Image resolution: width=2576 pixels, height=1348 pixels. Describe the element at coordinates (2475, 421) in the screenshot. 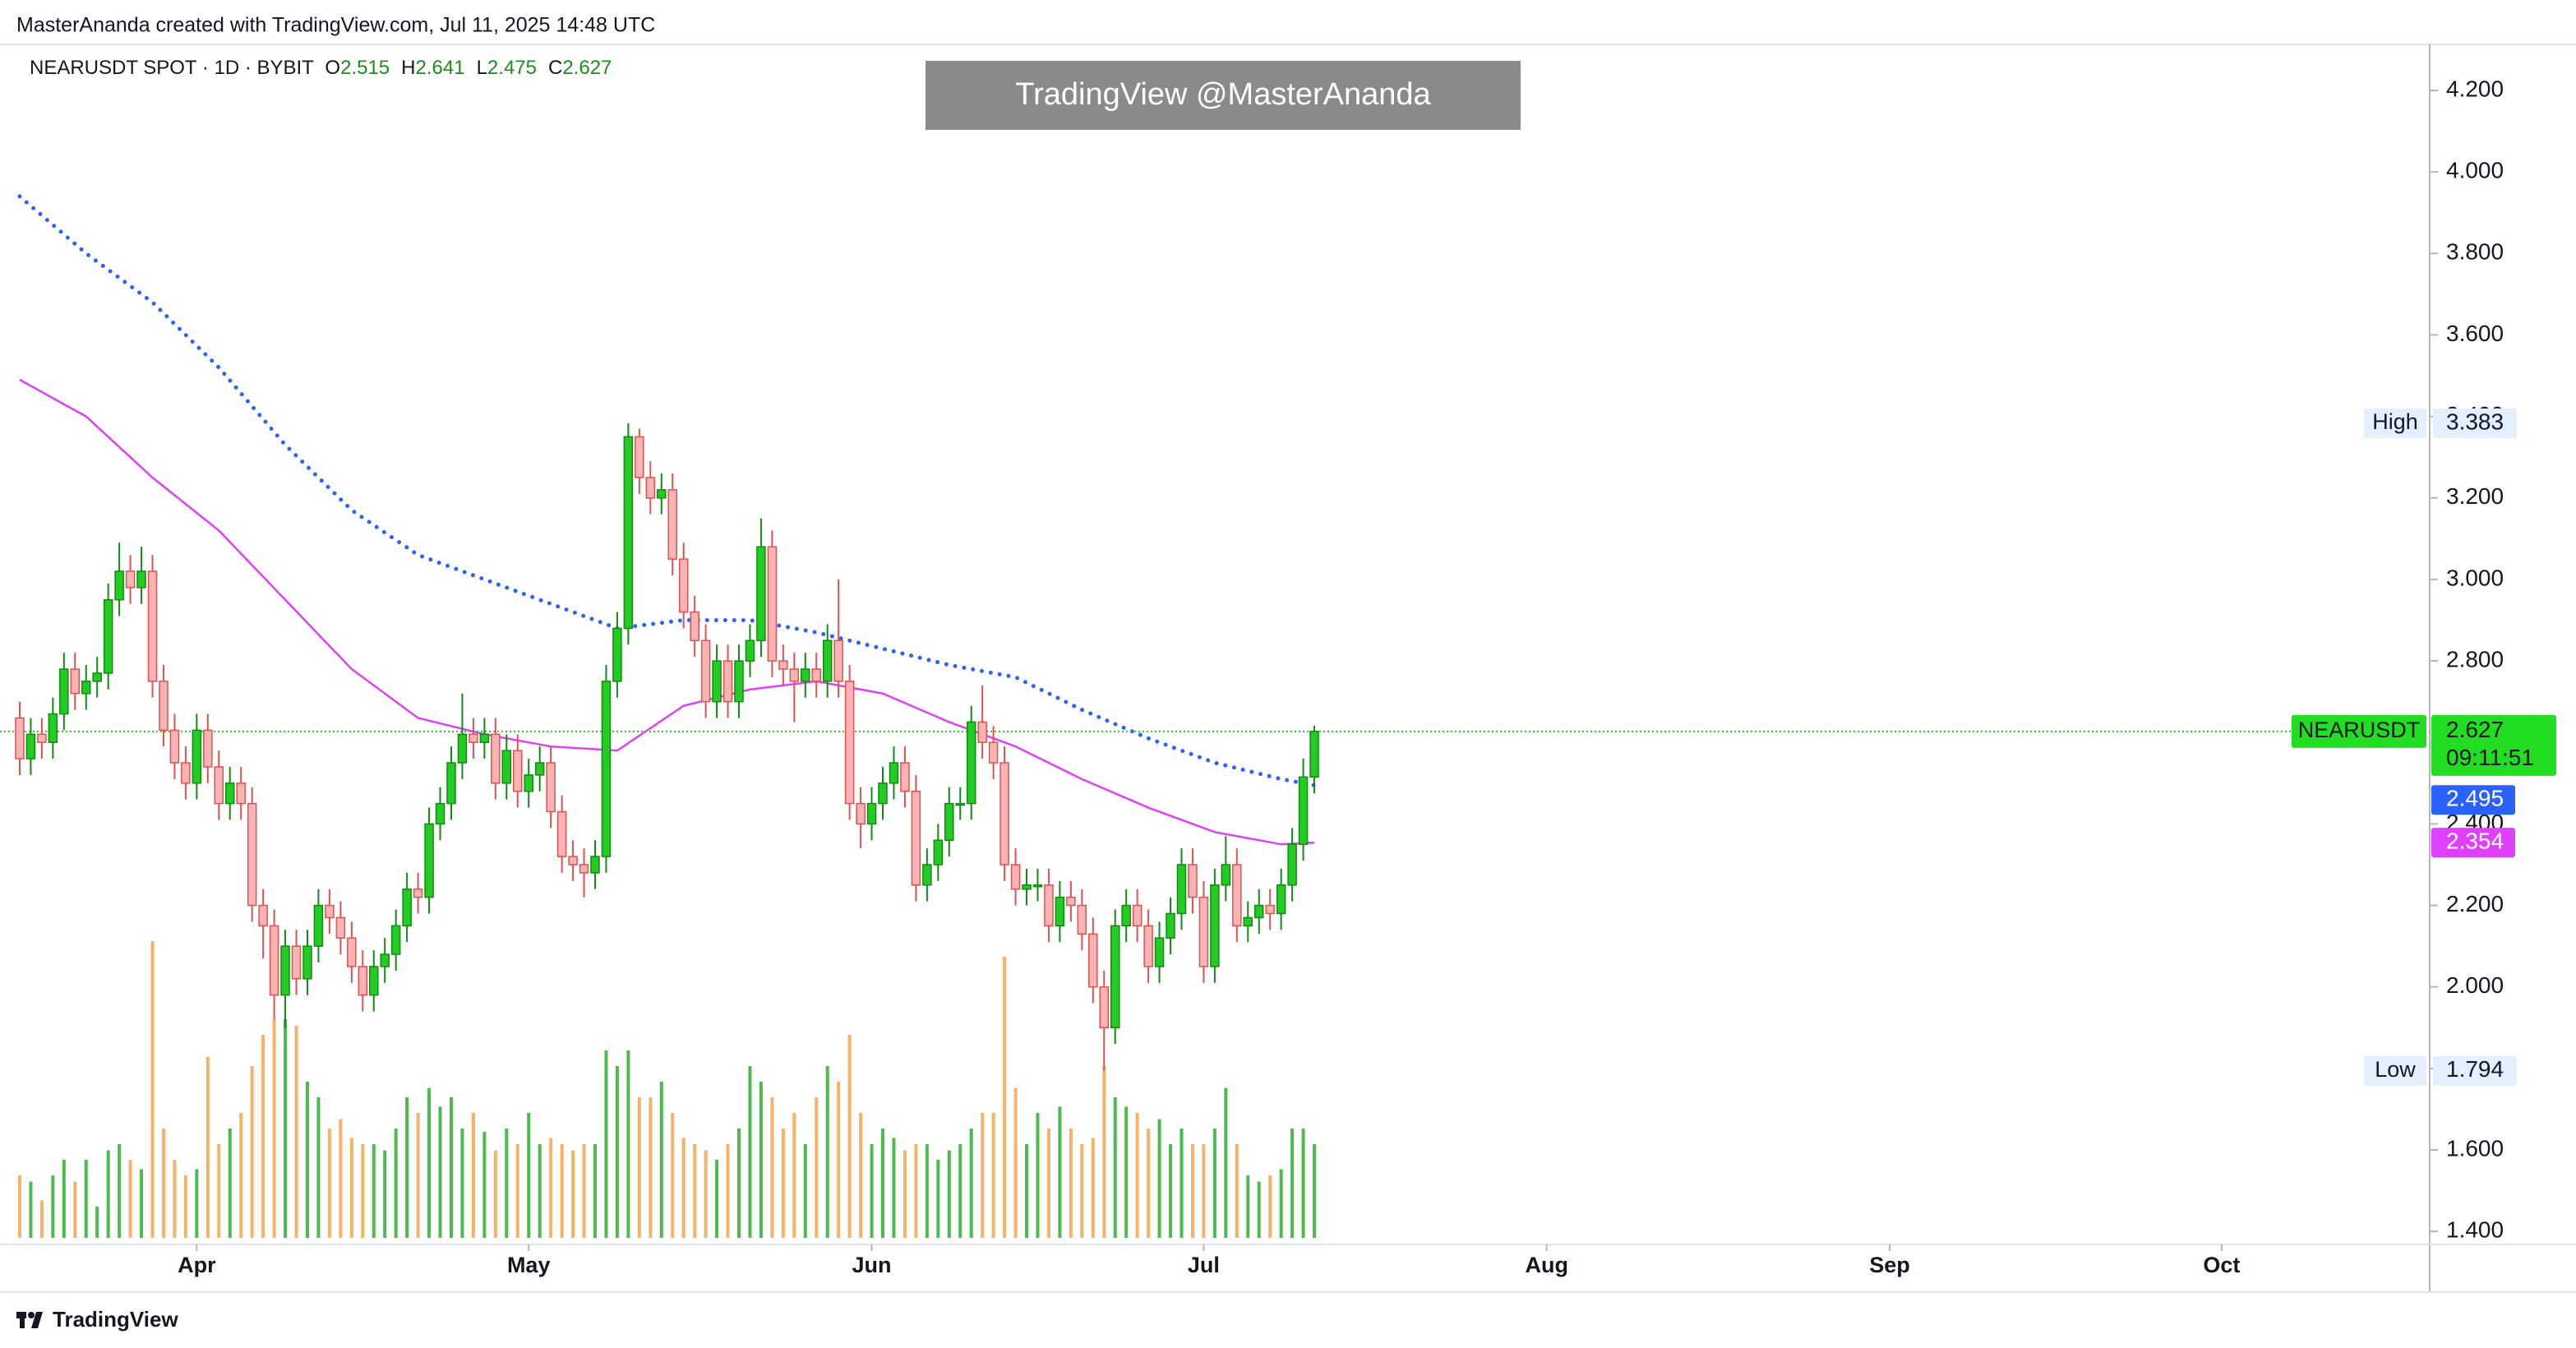

I see `high-value: 3.383` at that location.